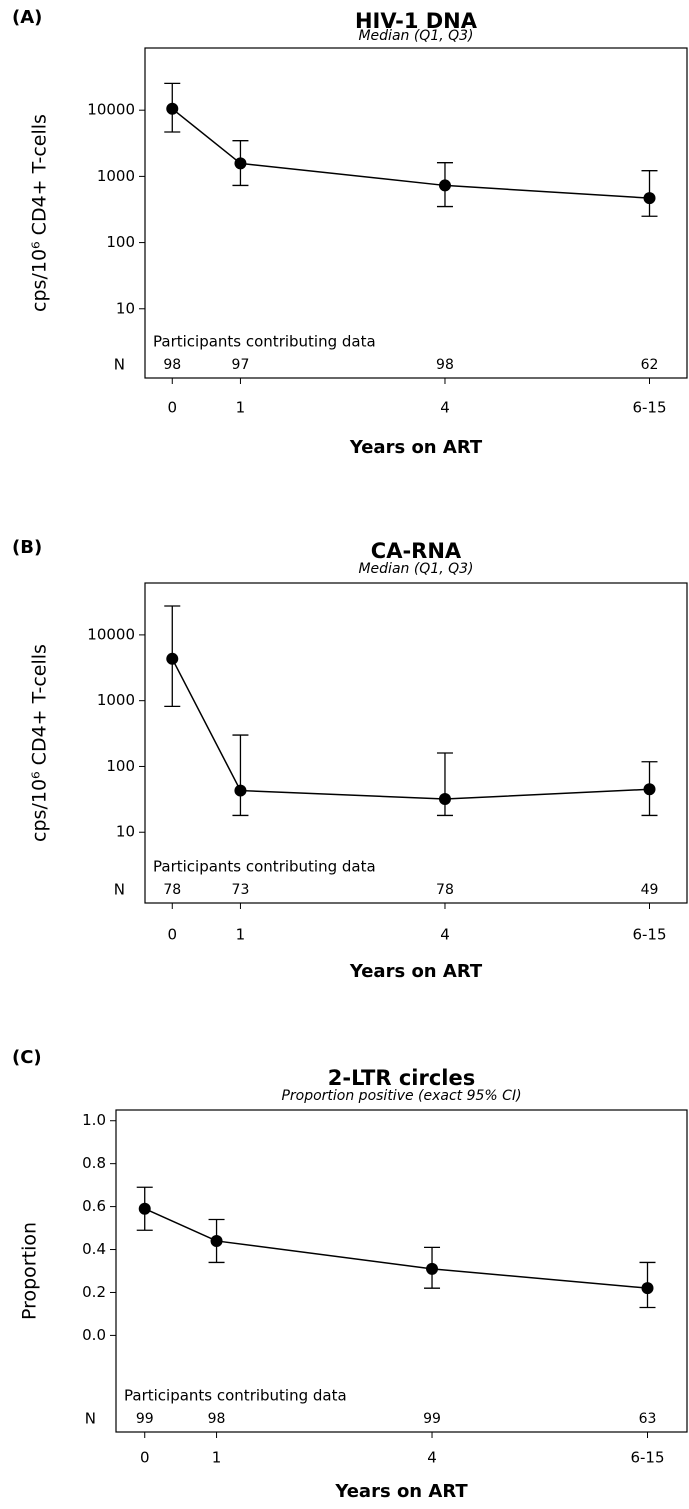 This screenshot has height=1509, width=689. What do you see at coordinates (416, 551) in the screenshot?
I see `chart-title: CA-RNA` at bounding box center [416, 551].